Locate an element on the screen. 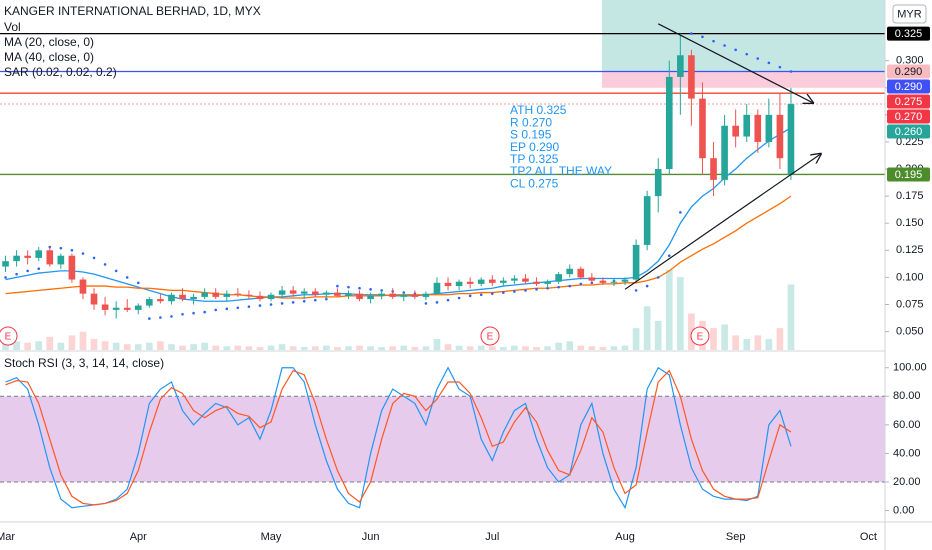  price-tag-label: 0.290 is located at coordinates (909, 87).